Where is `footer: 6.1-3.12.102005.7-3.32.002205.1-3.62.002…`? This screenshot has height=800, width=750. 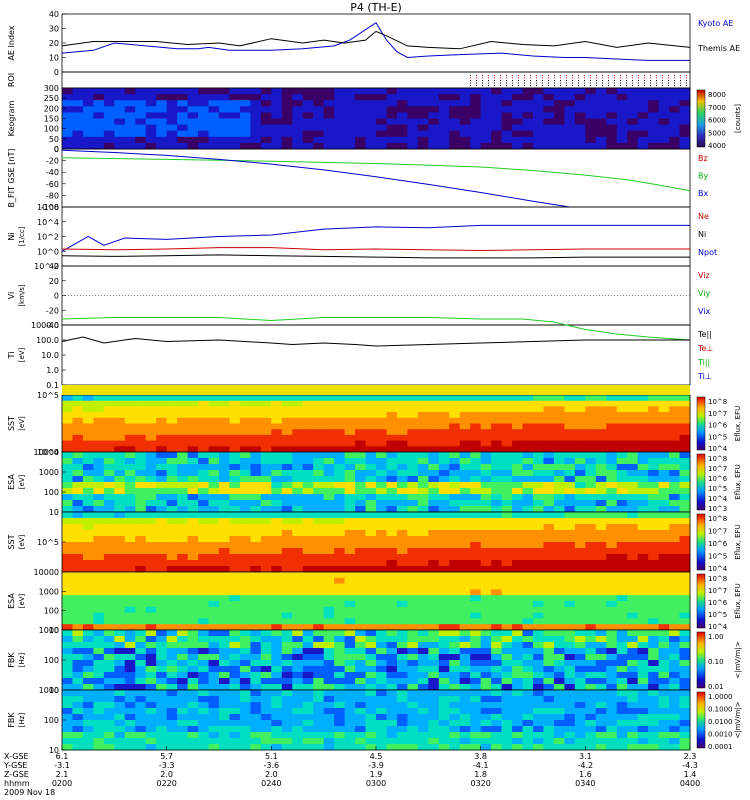
footer: 6.1-3.12.102005.7-3.32.002205.1-3.62.002… is located at coordinates (351, 771).